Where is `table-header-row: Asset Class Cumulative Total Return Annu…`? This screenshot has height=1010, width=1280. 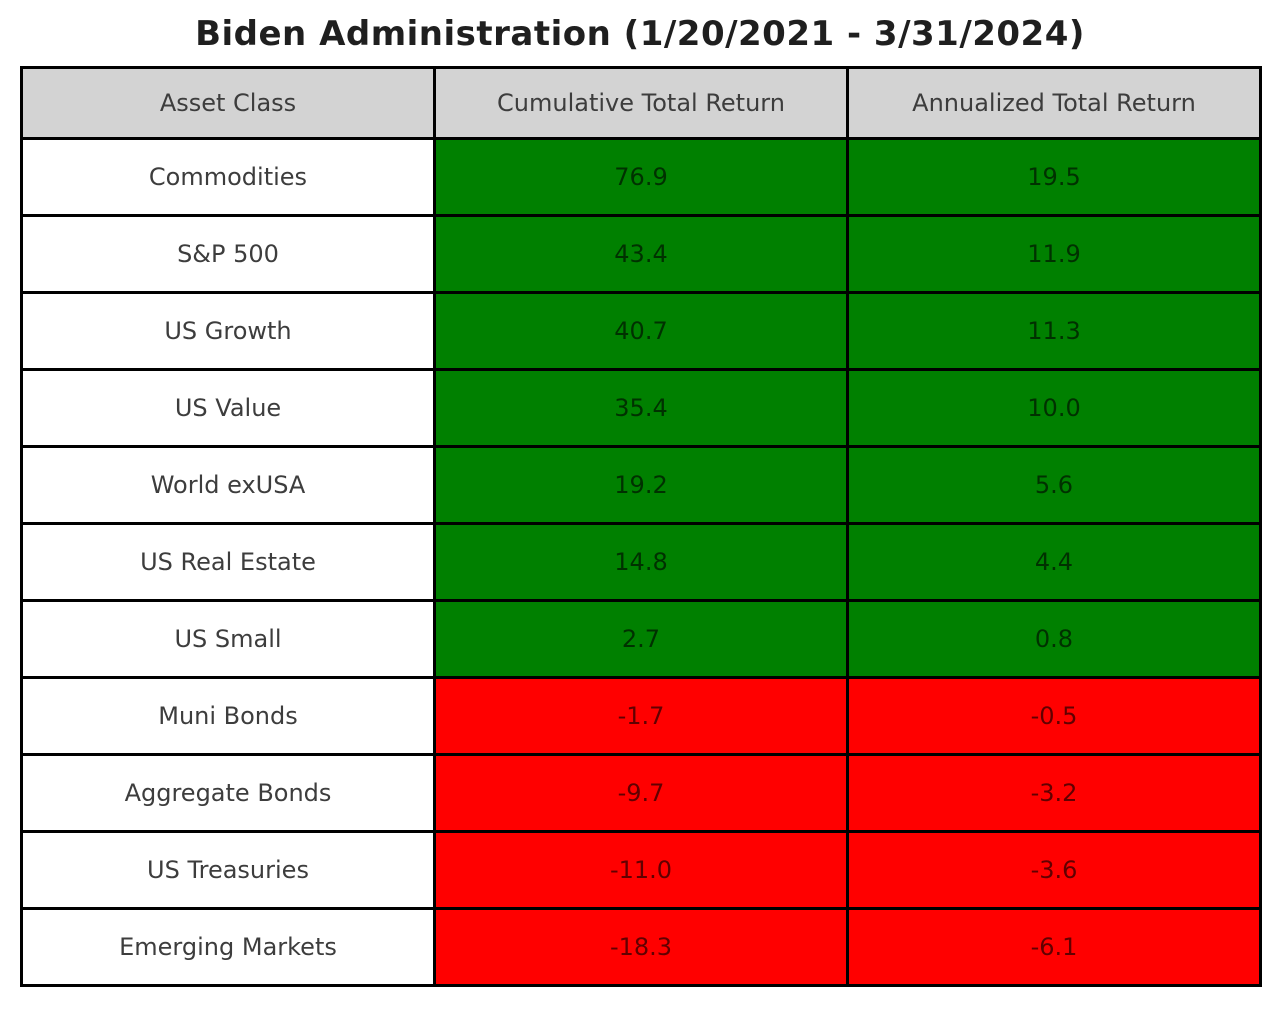
table-header-row: Asset Class Cumulative Total Return Annu… is located at coordinates (641, 103).